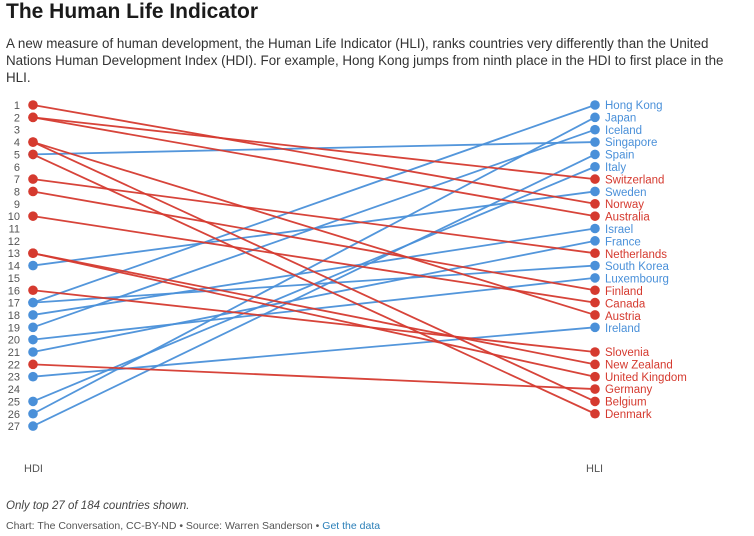 The height and width of the screenshot is (536, 754). What do you see at coordinates (14, 390) in the screenshot?
I see `hdi-rank-tick: 24` at bounding box center [14, 390].